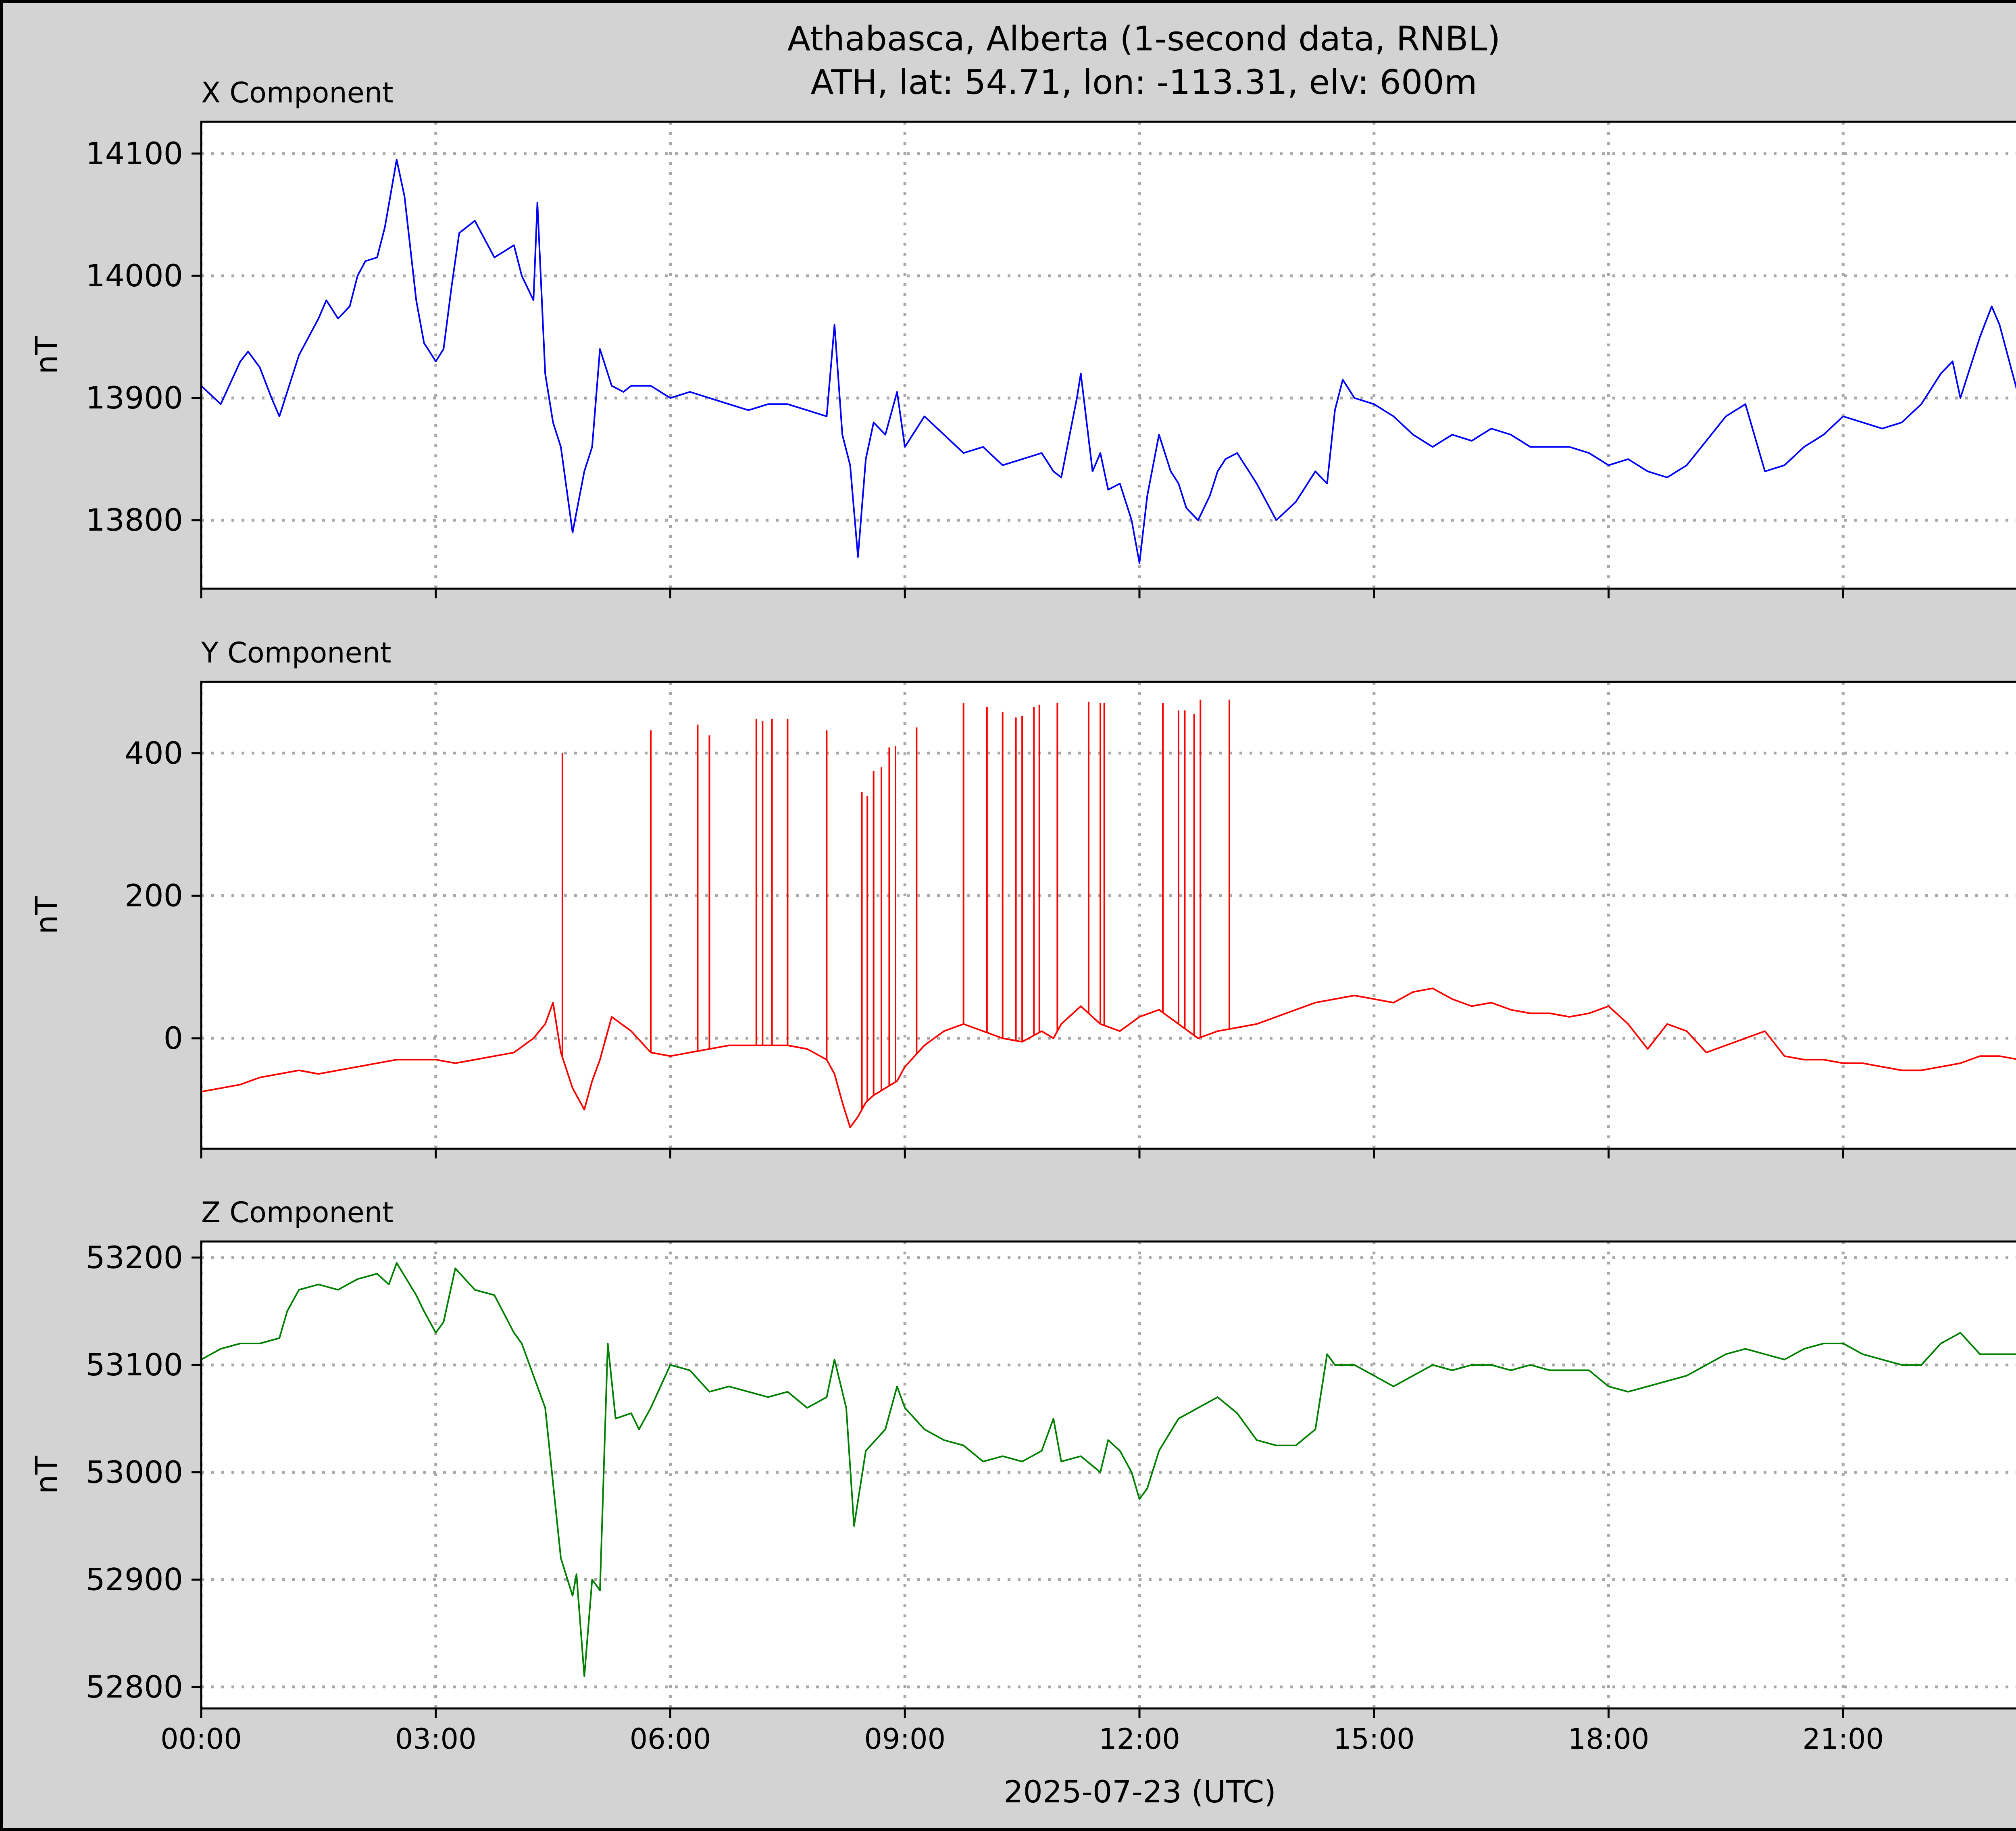 This screenshot has height=1831, width=2016. What do you see at coordinates (154, 753) in the screenshot?
I see `y-tick-label-2: 400` at bounding box center [154, 753].